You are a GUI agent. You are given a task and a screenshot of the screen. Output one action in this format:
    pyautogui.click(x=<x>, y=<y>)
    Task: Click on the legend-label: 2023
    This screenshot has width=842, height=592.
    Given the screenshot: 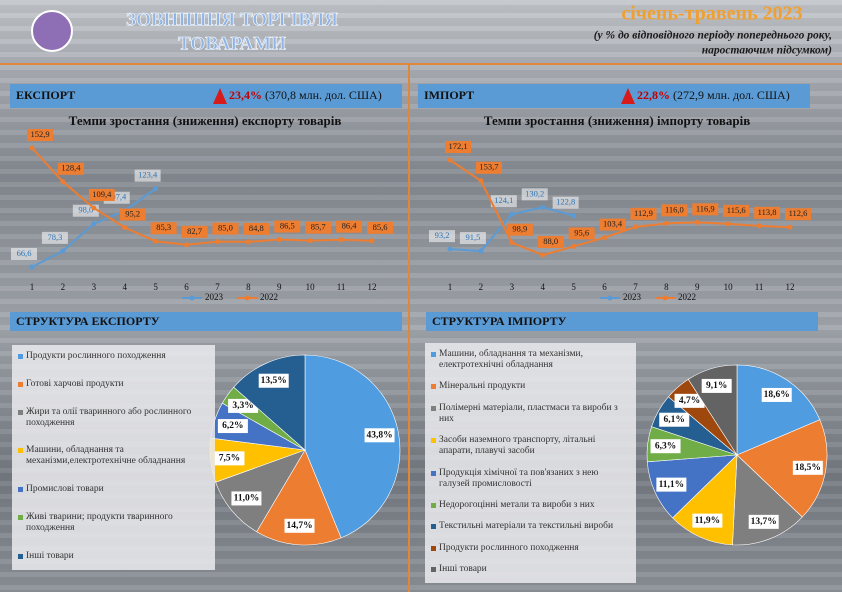 What is the action you would take?
    pyautogui.click(x=214, y=297)
    